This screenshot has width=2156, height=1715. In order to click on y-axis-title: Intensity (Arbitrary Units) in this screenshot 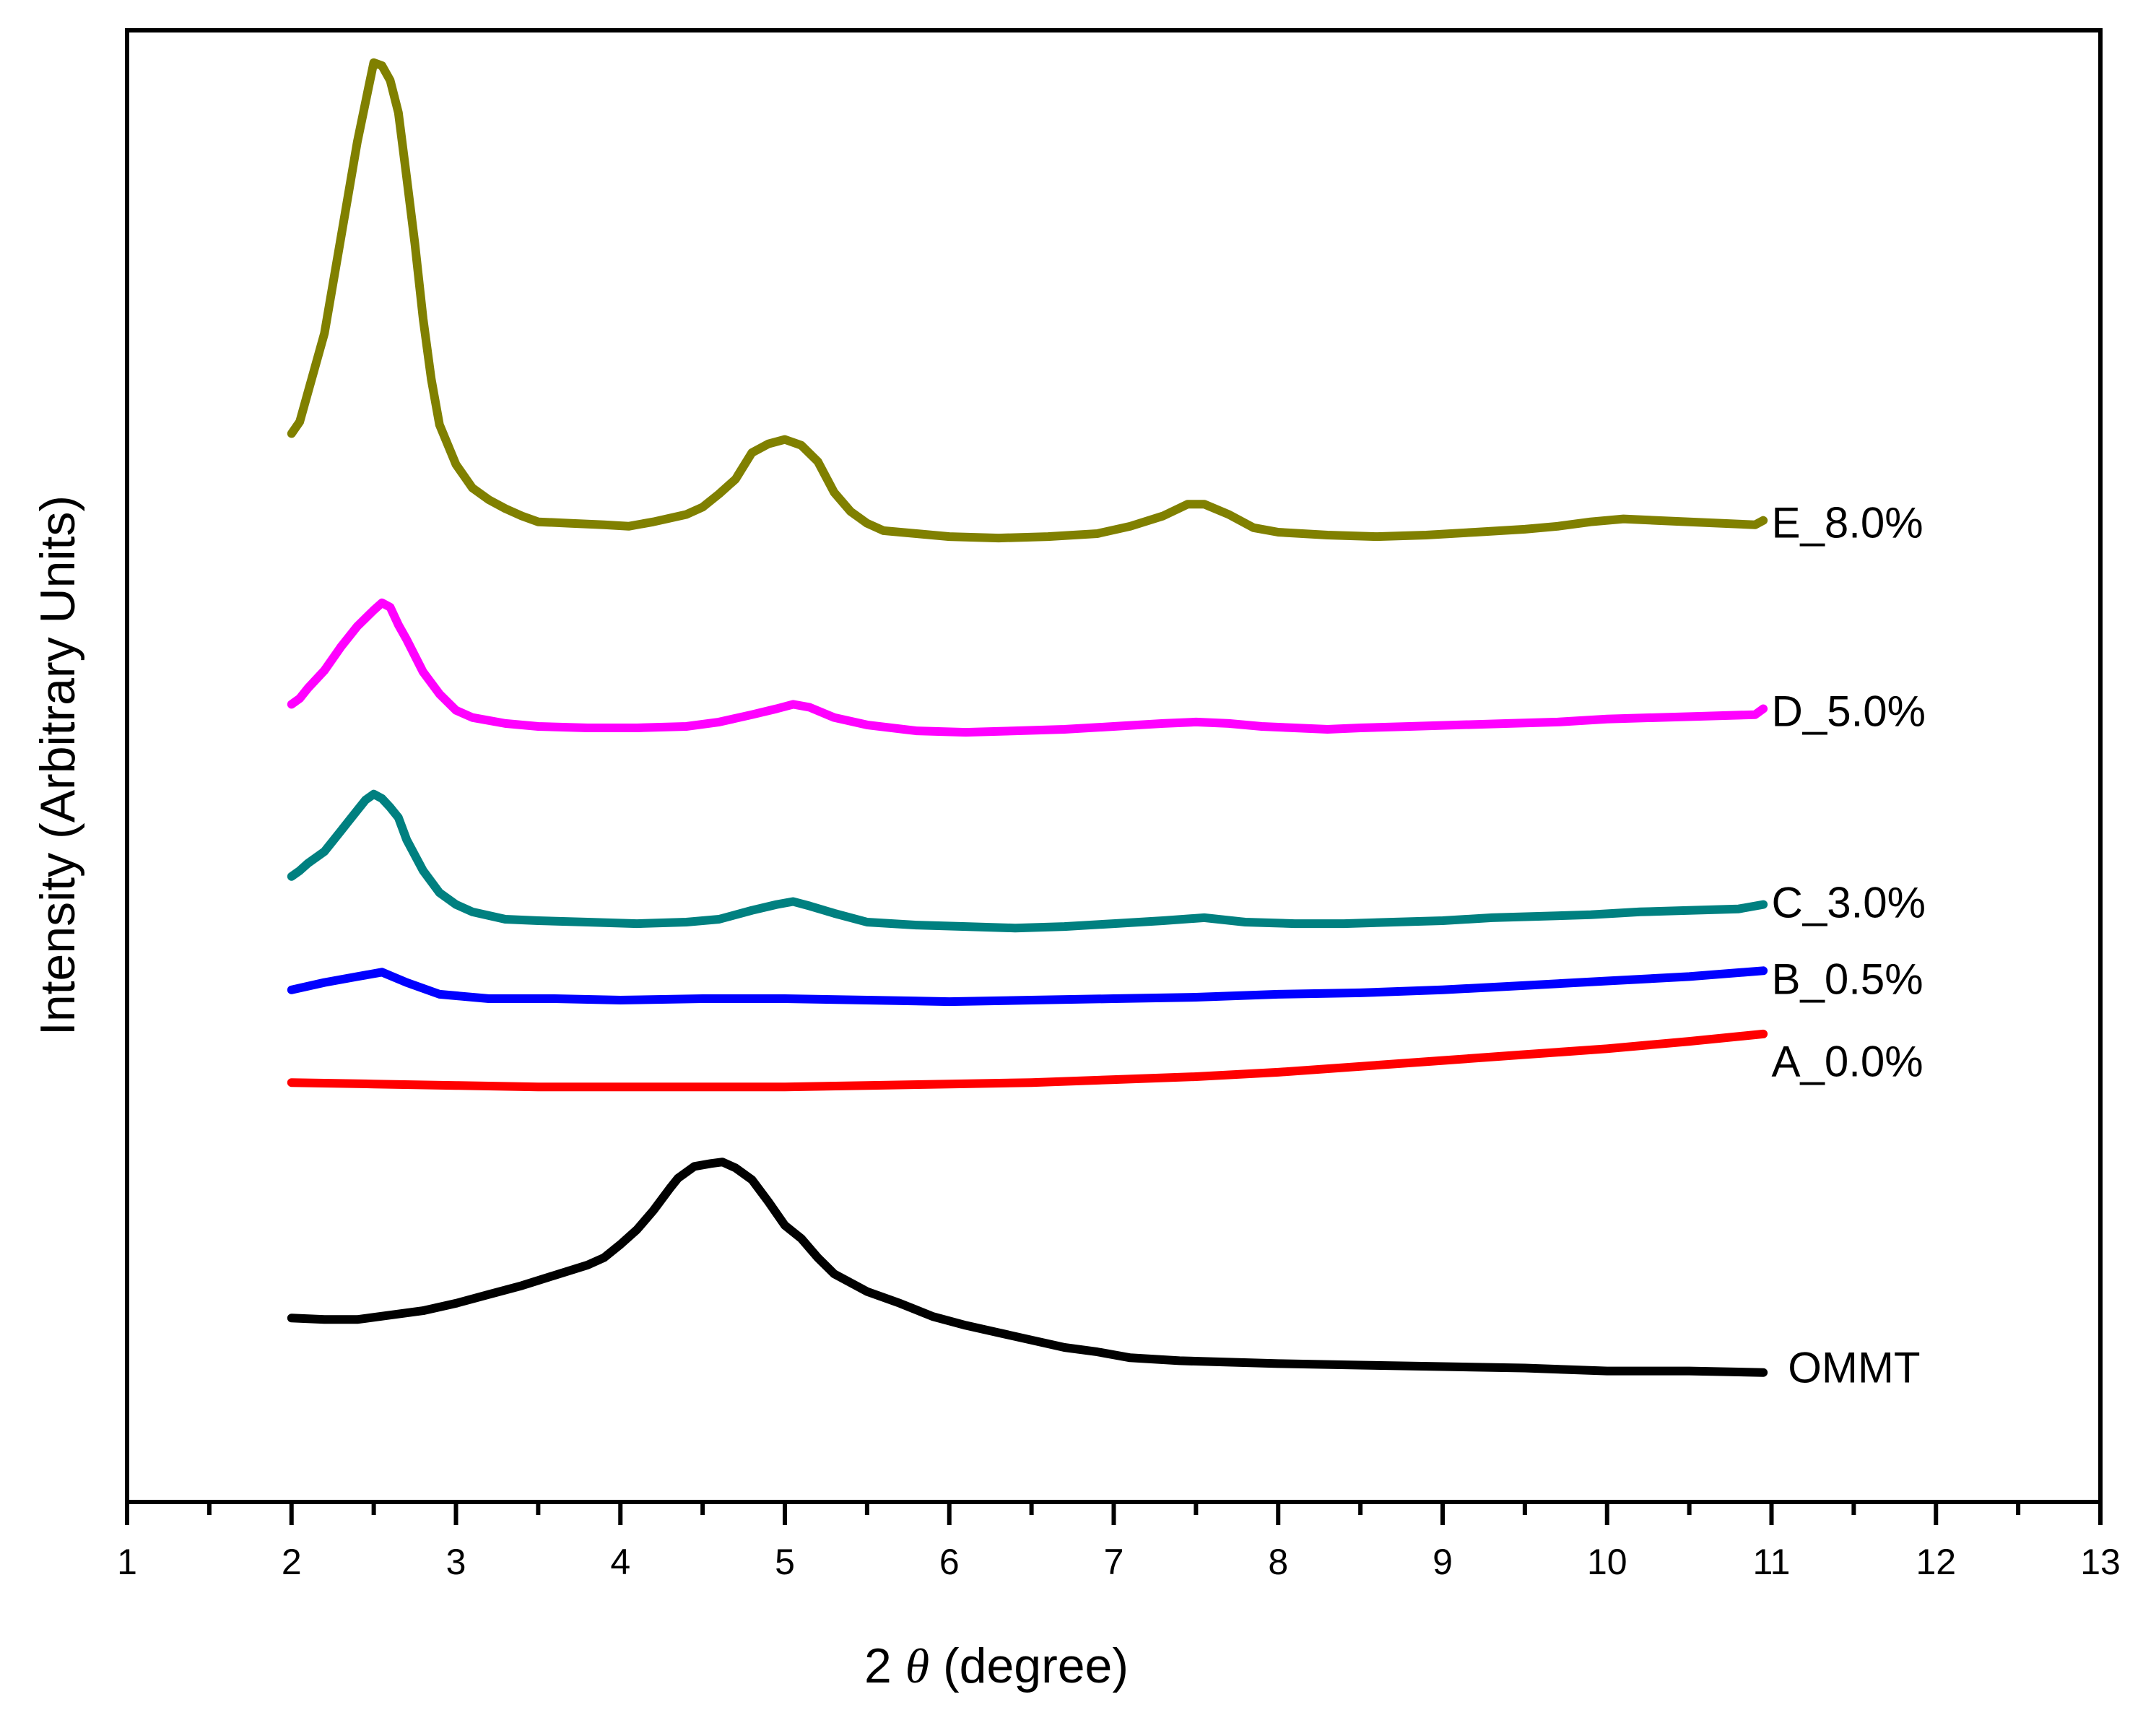, I will do `click(57, 765)`.